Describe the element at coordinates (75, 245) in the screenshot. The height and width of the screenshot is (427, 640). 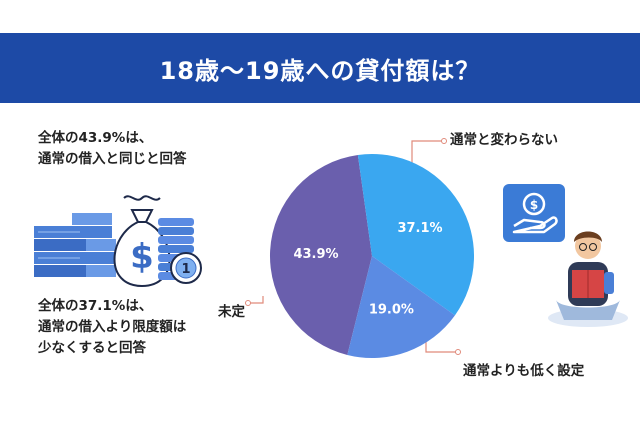
I see `banknote-stack-icon` at that location.